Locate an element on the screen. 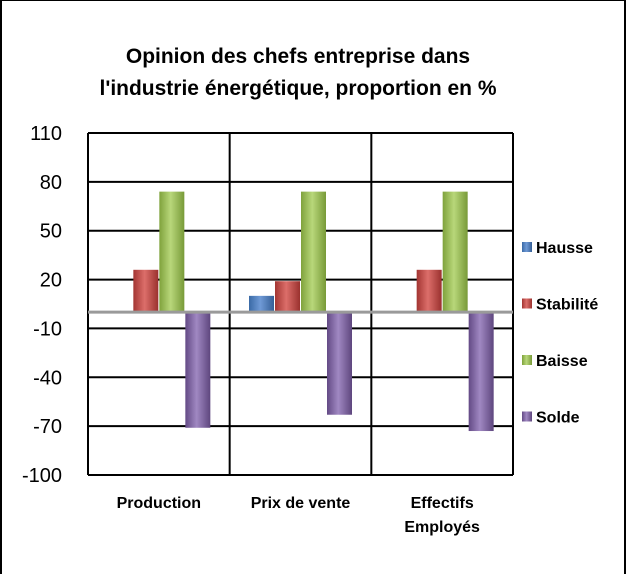 The image size is (632, 576). legend-swatch-baisse is located at coordinates (527, 360).